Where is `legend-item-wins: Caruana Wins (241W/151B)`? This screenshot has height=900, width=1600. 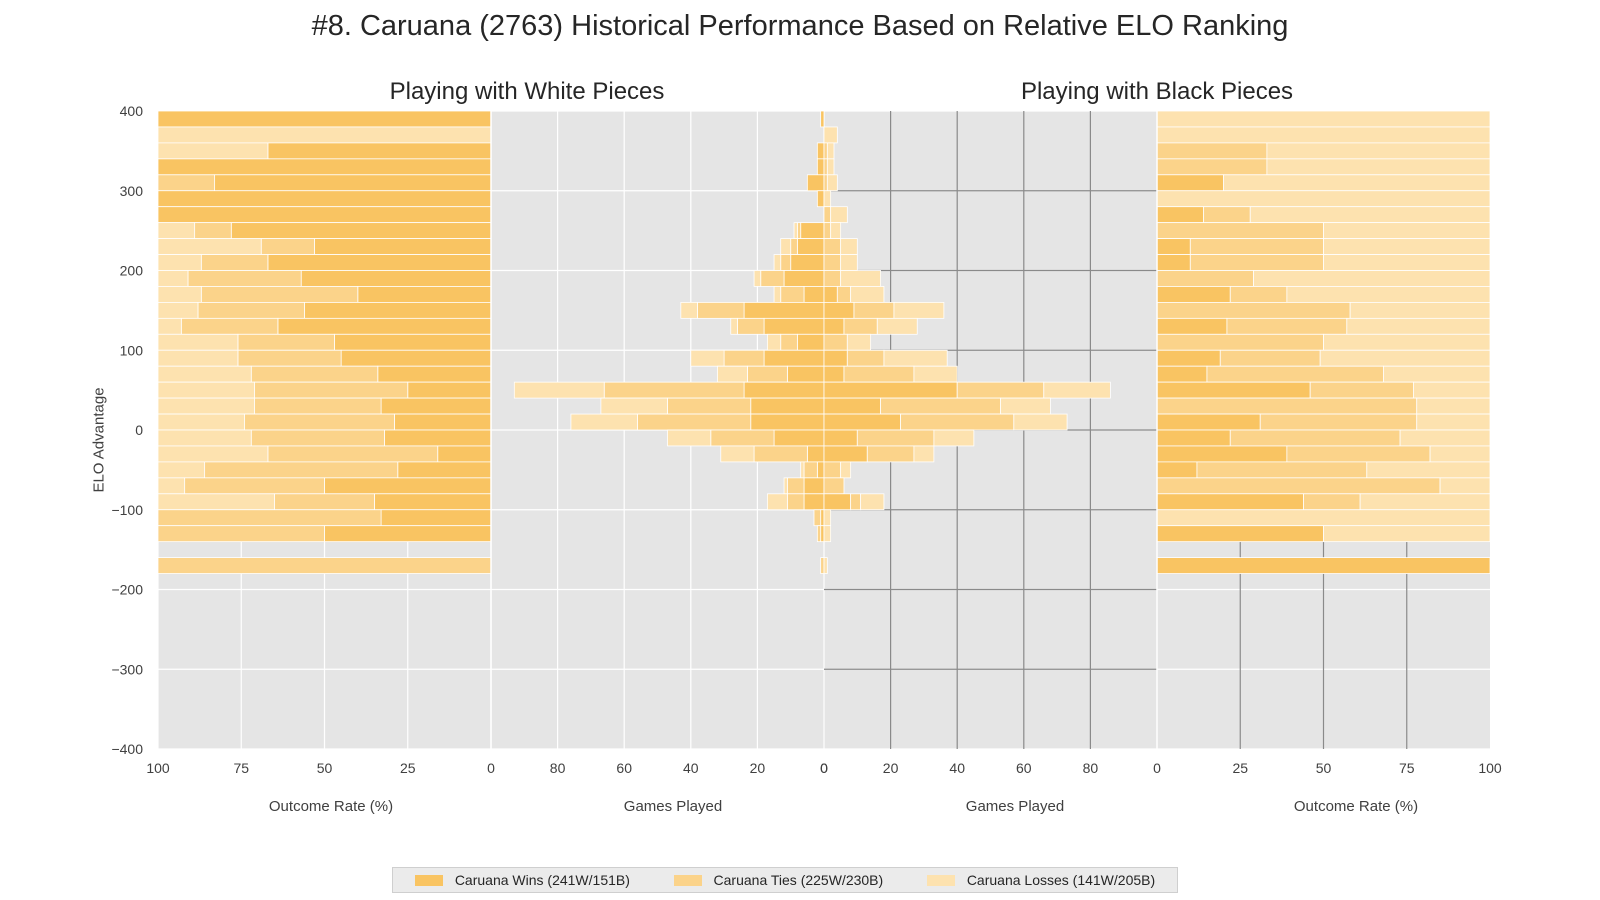 legend-item-wins: Caruana Wins (241W/151B) is located at coordinates (522, 880).